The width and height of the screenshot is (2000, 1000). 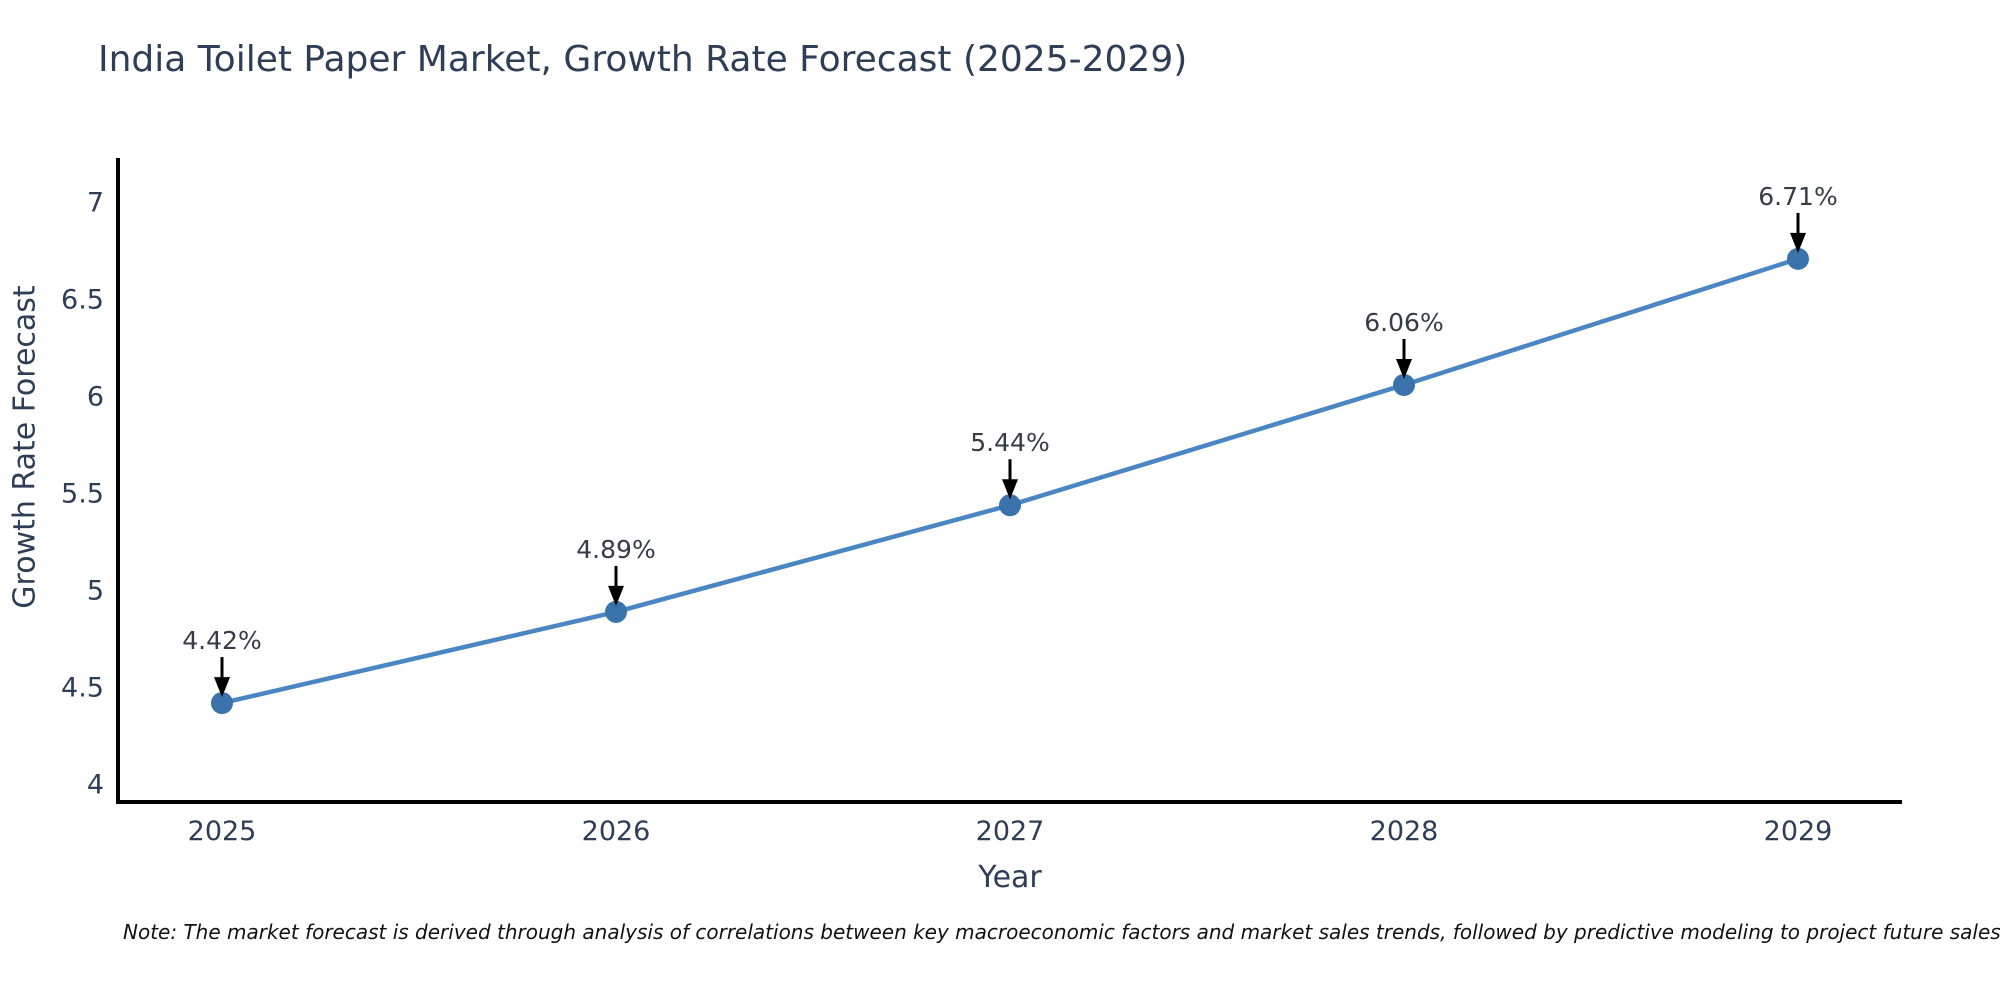 I want to click on y-tick-label: 7, so click(x=95, y=203).